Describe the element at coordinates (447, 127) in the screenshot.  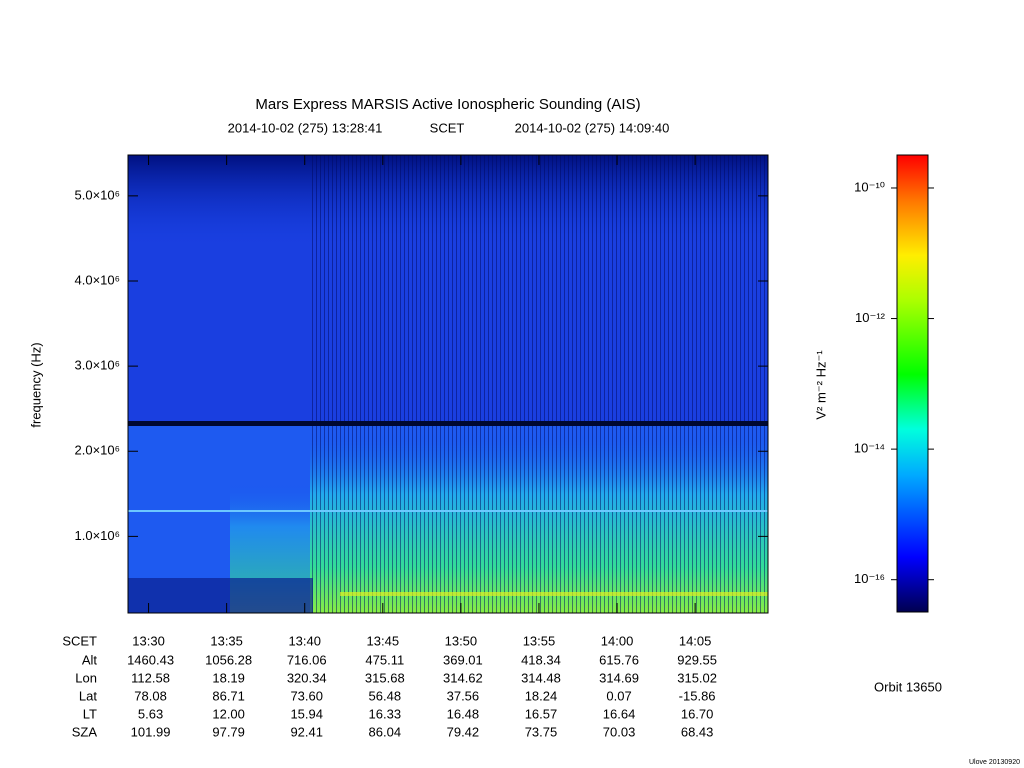
I see `time-label: SCET` at that location.